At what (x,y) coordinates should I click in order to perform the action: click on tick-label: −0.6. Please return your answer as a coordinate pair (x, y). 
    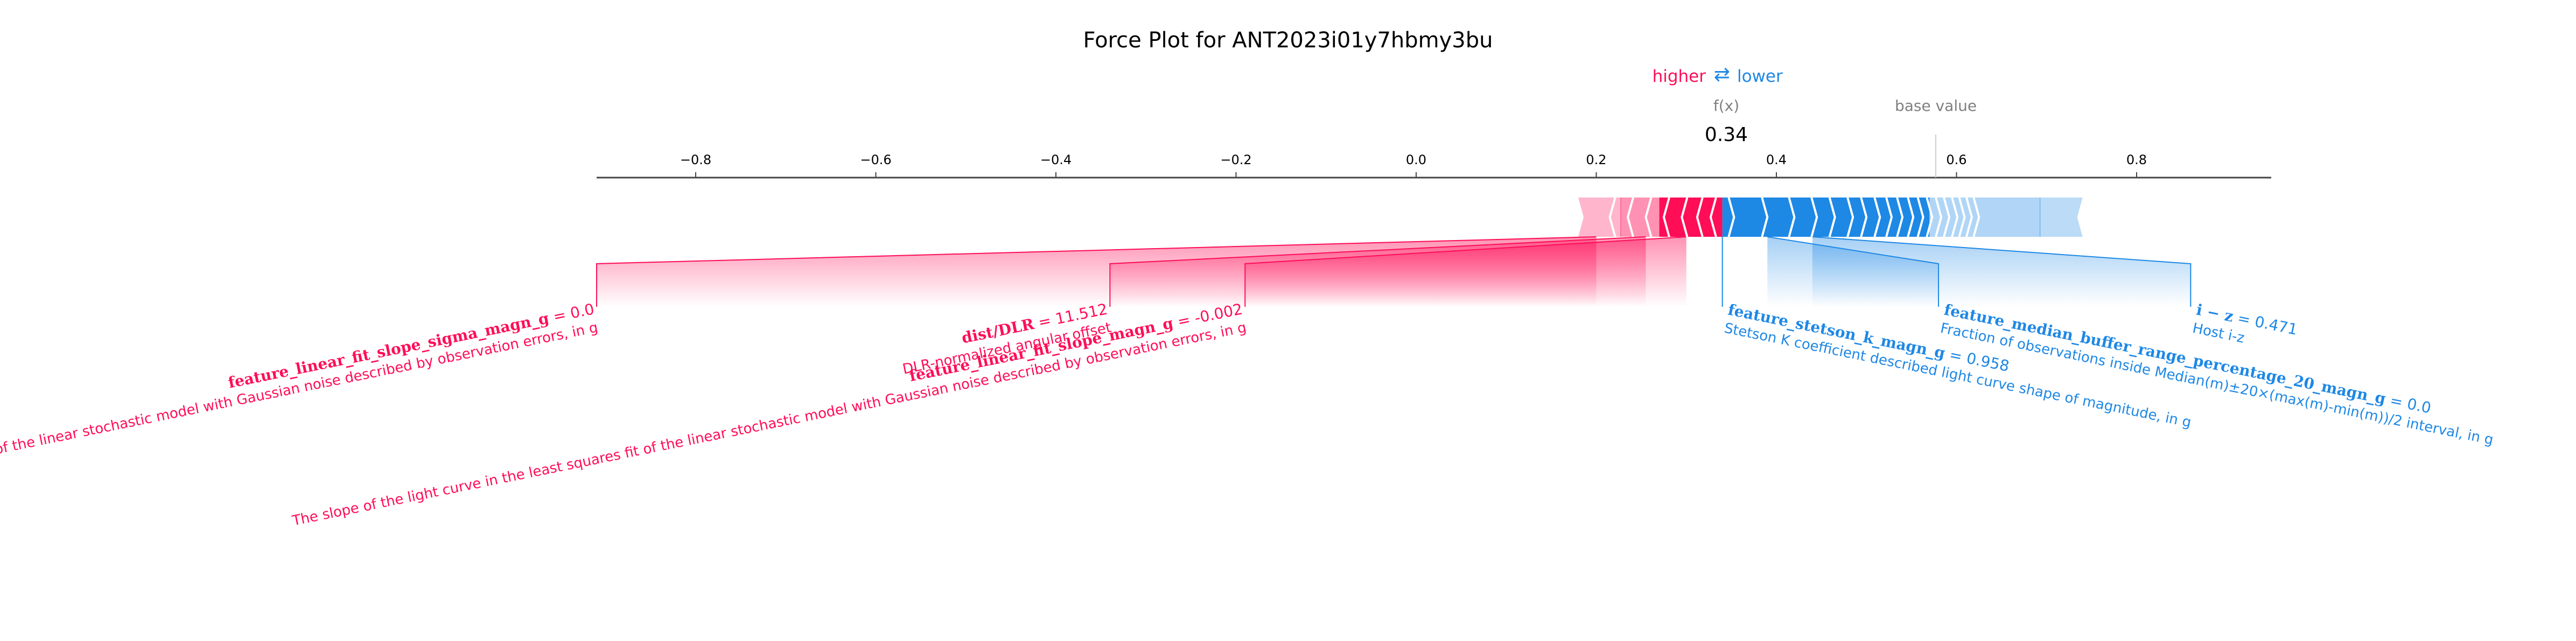
    Looking at the image, I should click on (875, 160).